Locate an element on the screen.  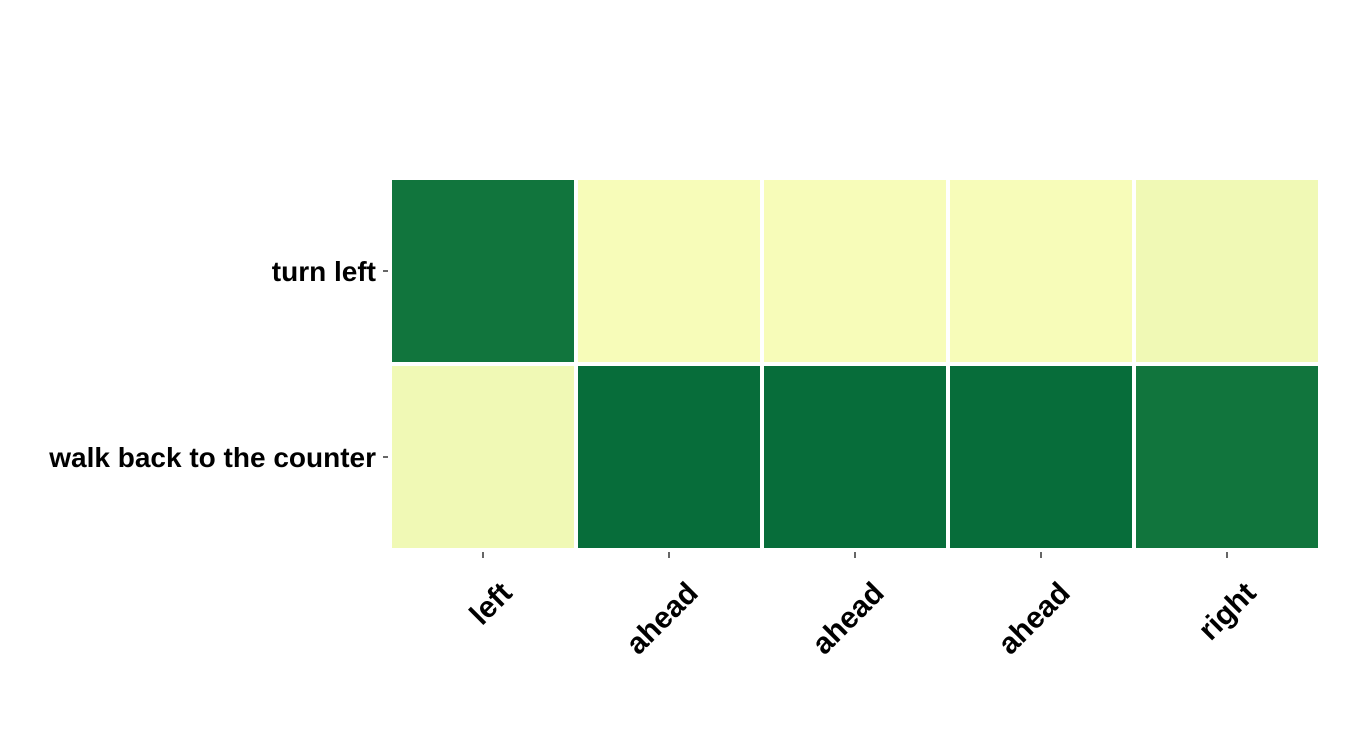
x-tick-label-1: ahead is located at coordinates (662, 618).